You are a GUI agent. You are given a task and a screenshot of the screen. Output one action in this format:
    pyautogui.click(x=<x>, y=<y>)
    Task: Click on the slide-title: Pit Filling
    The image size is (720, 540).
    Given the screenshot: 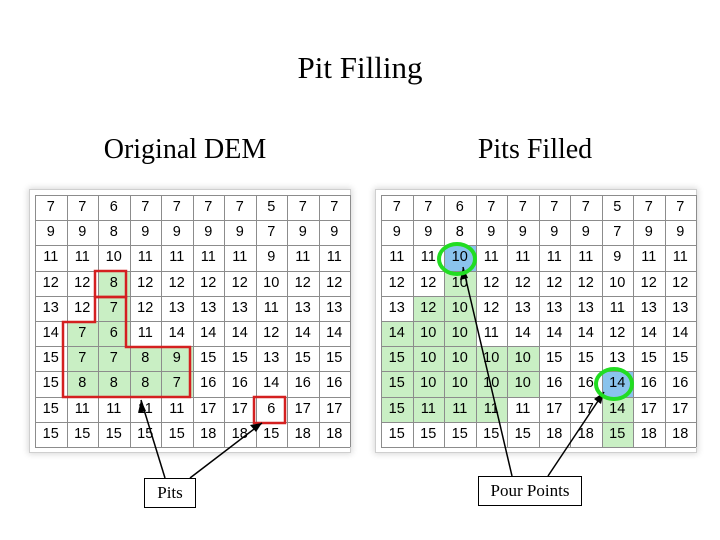 What is the action you would take?
    pyautogui.click(x=360, y=67)
    